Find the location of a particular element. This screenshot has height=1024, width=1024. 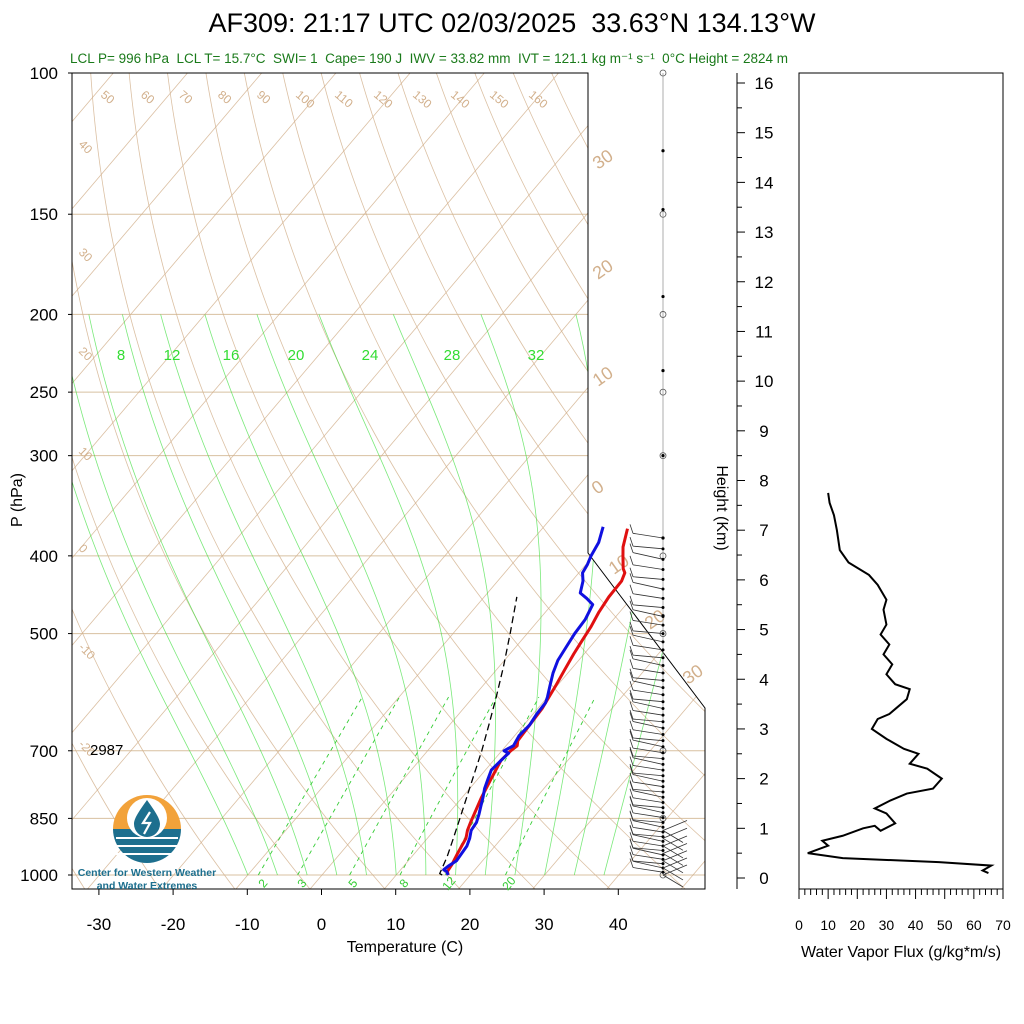

mixing-ratio-label: 20 is located at coordinates (509, 883).